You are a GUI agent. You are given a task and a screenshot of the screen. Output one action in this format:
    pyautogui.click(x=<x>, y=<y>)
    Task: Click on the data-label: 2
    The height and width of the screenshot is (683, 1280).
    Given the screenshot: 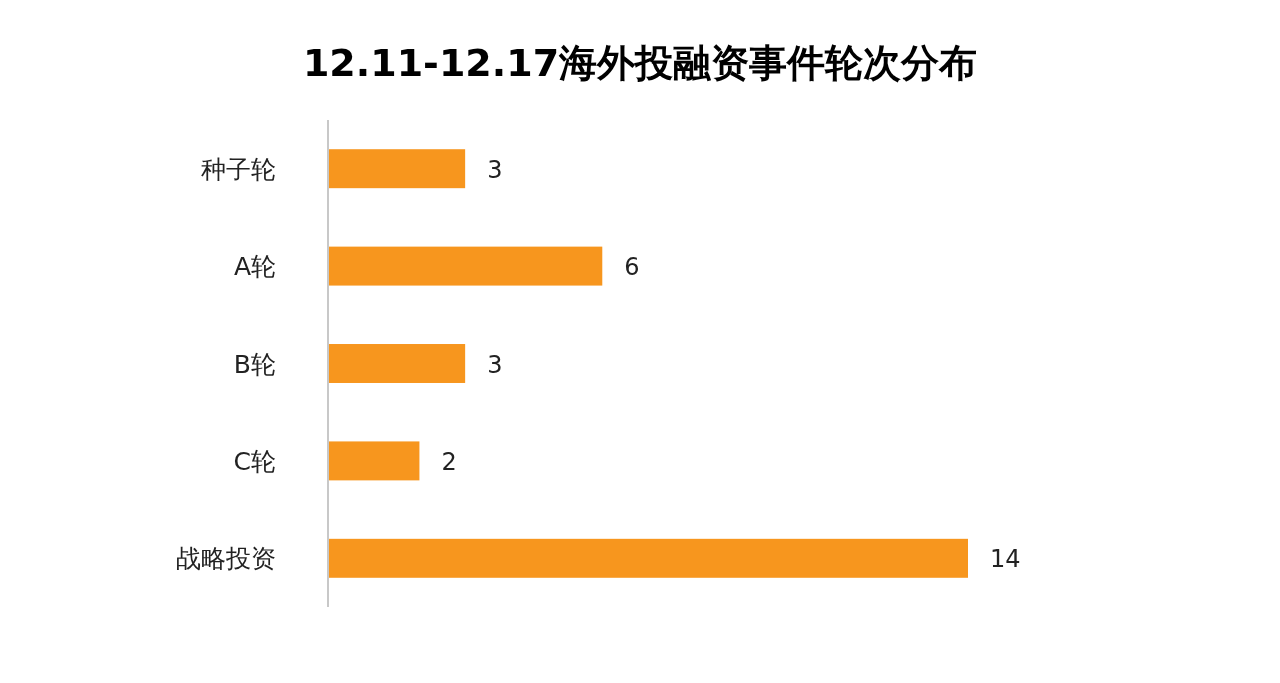 What is the action you would take?
    pyautogui.click(x=449, y=461)
    